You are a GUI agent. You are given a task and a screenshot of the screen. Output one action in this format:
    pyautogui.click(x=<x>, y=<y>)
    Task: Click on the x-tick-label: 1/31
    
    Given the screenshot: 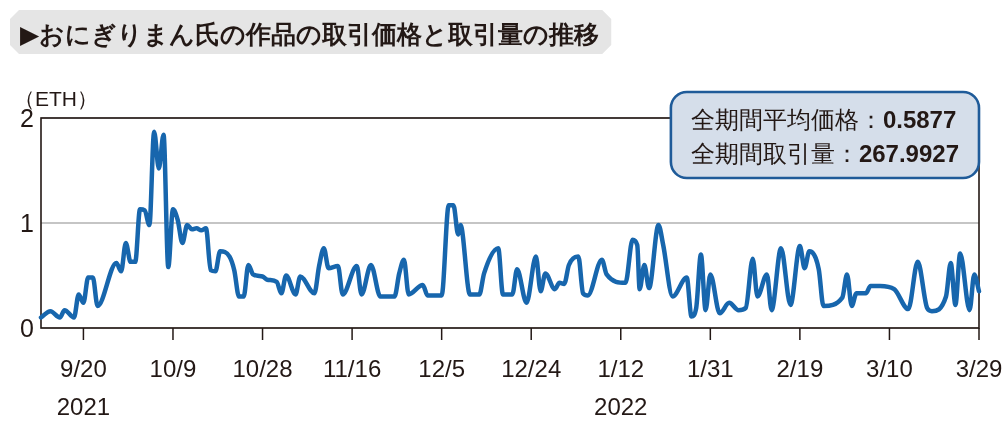 What is the action you would take?
    pyautogui.click(x=710, y=368)
    